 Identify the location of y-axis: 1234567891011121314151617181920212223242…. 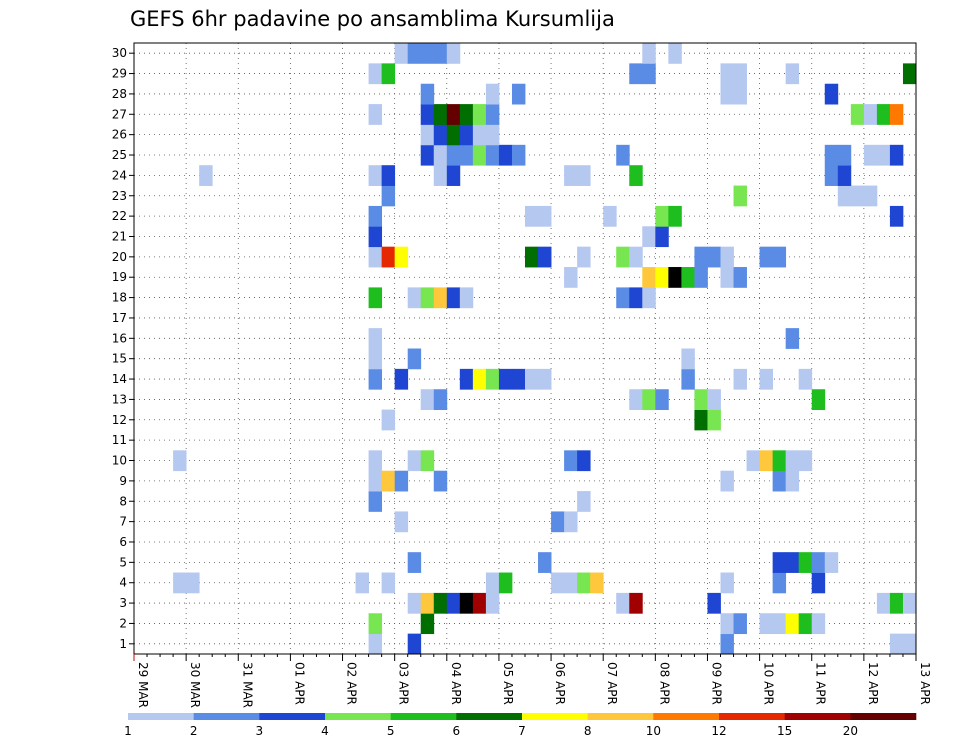
(123, 348).